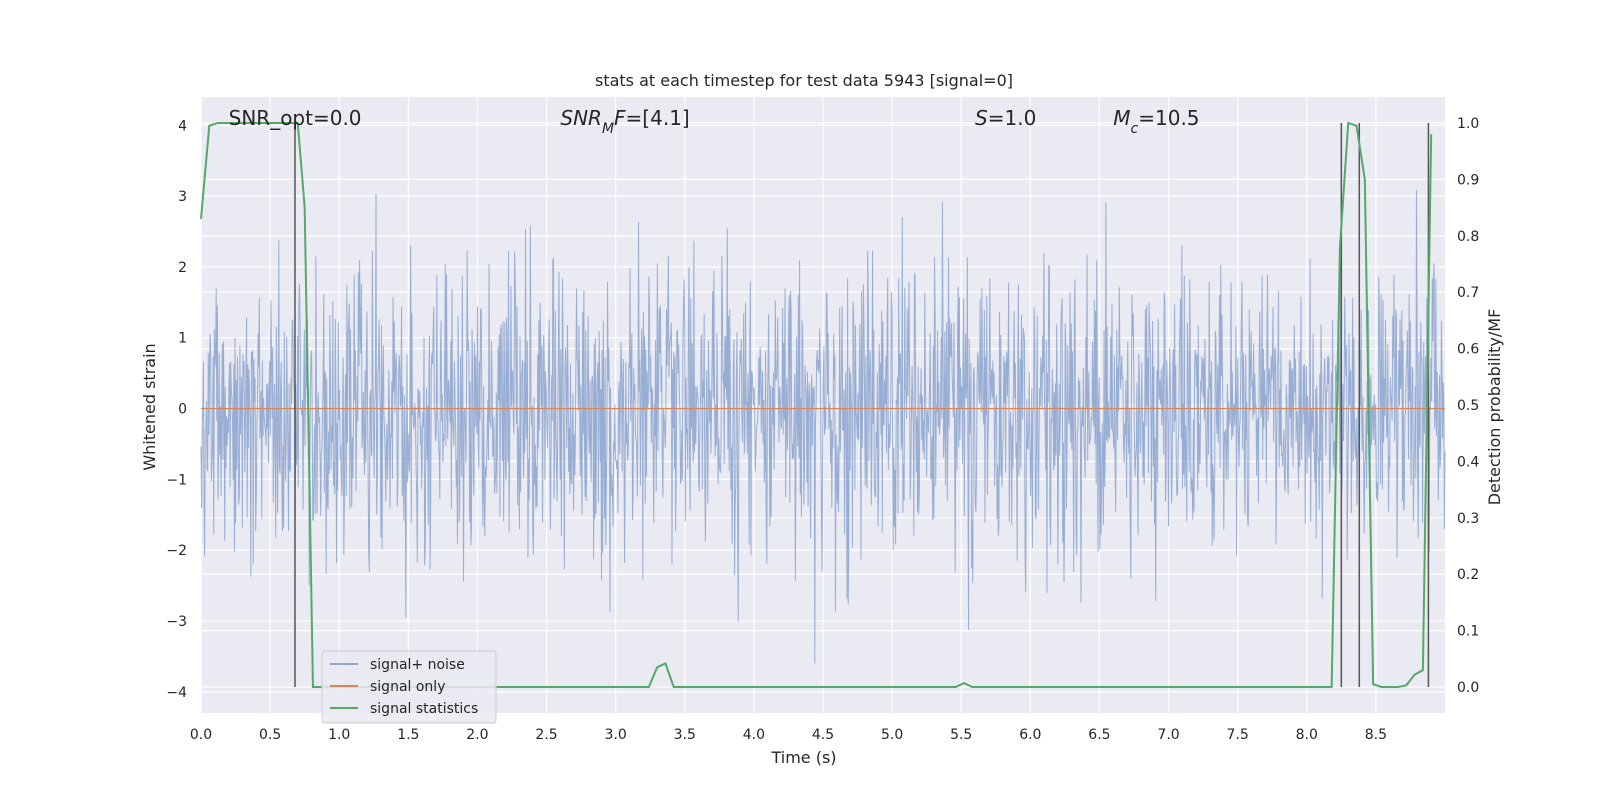 The image size is (1600, 800). Describe the element at coordinates (1468, 519) in the screenshot. I see `y2-tick-label: 0.3` at that location.